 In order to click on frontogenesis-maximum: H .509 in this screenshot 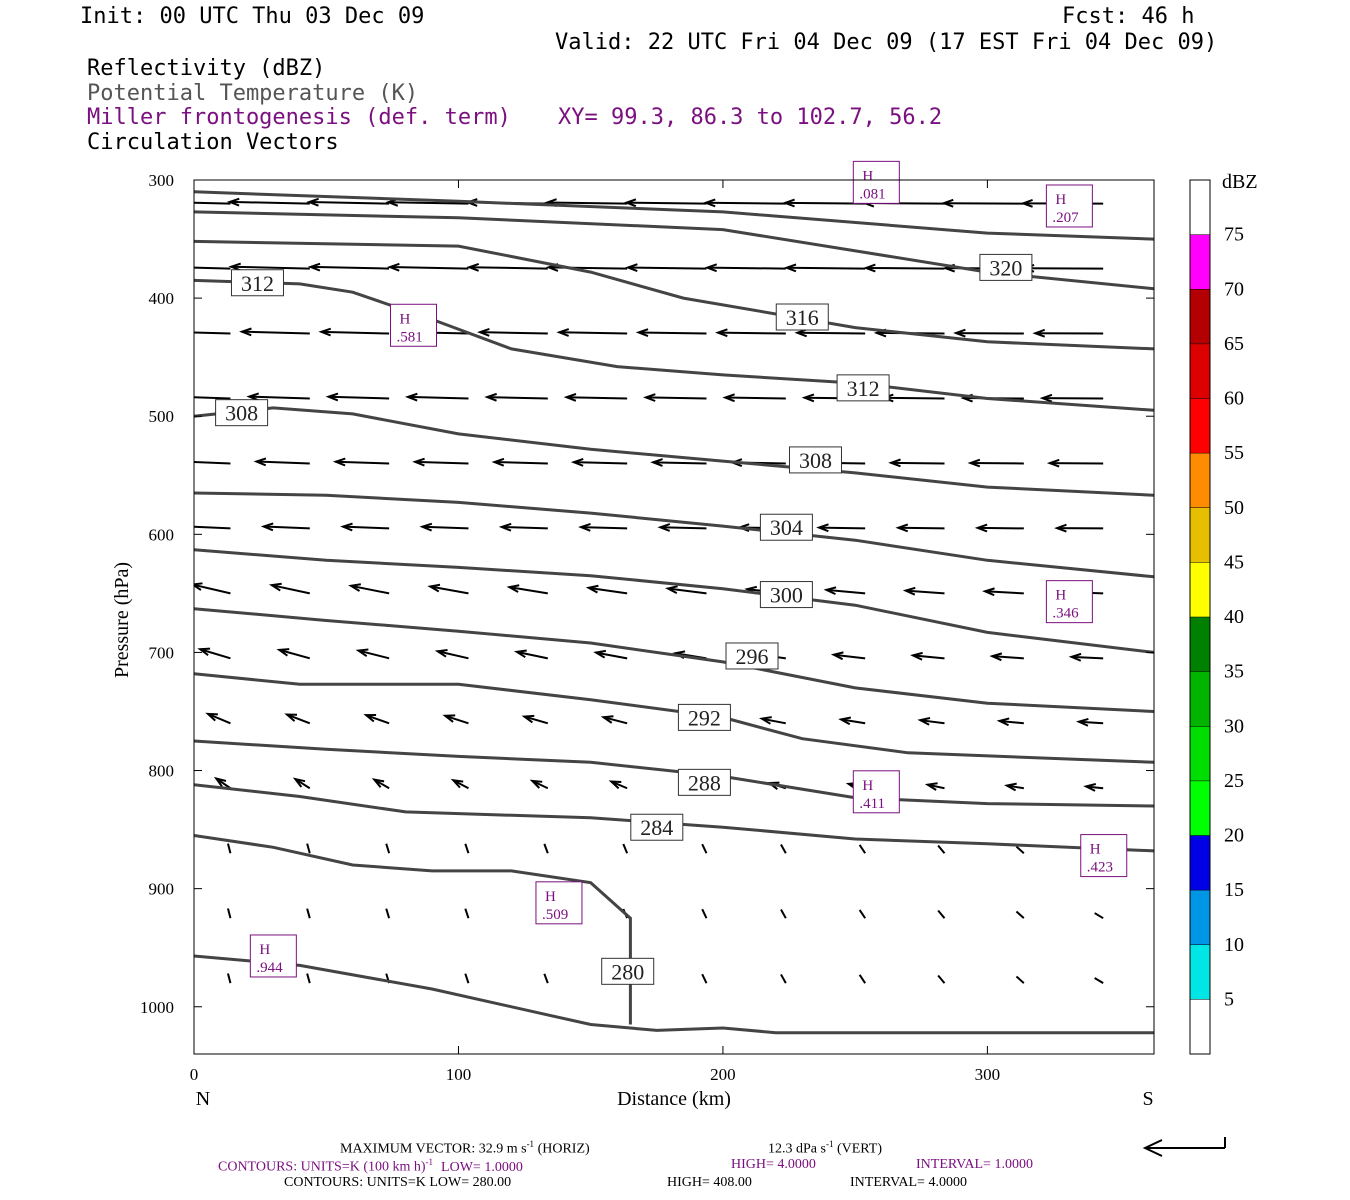, I will do `click(559, 903)`.